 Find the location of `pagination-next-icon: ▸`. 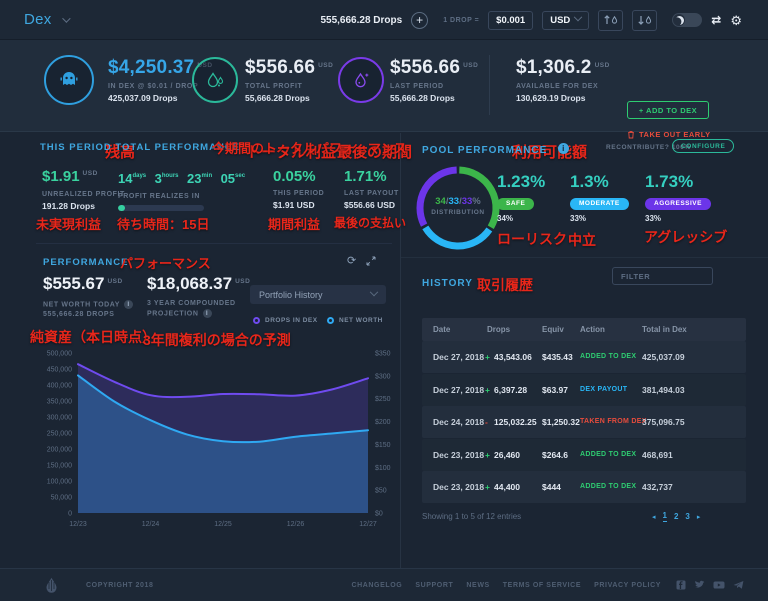

pagination-next-icon: ▸ is located at coordinates (698, 517).